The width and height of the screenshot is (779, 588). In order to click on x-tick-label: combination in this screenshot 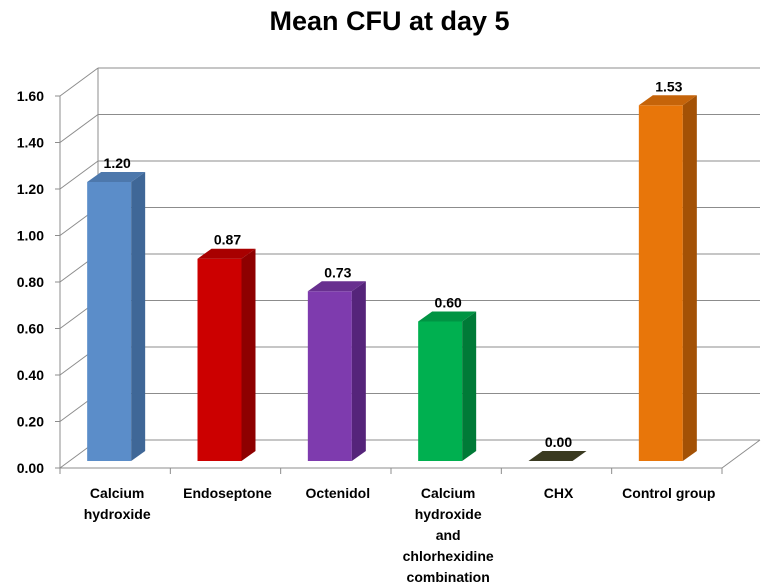, I will do `click(448, 577)`.